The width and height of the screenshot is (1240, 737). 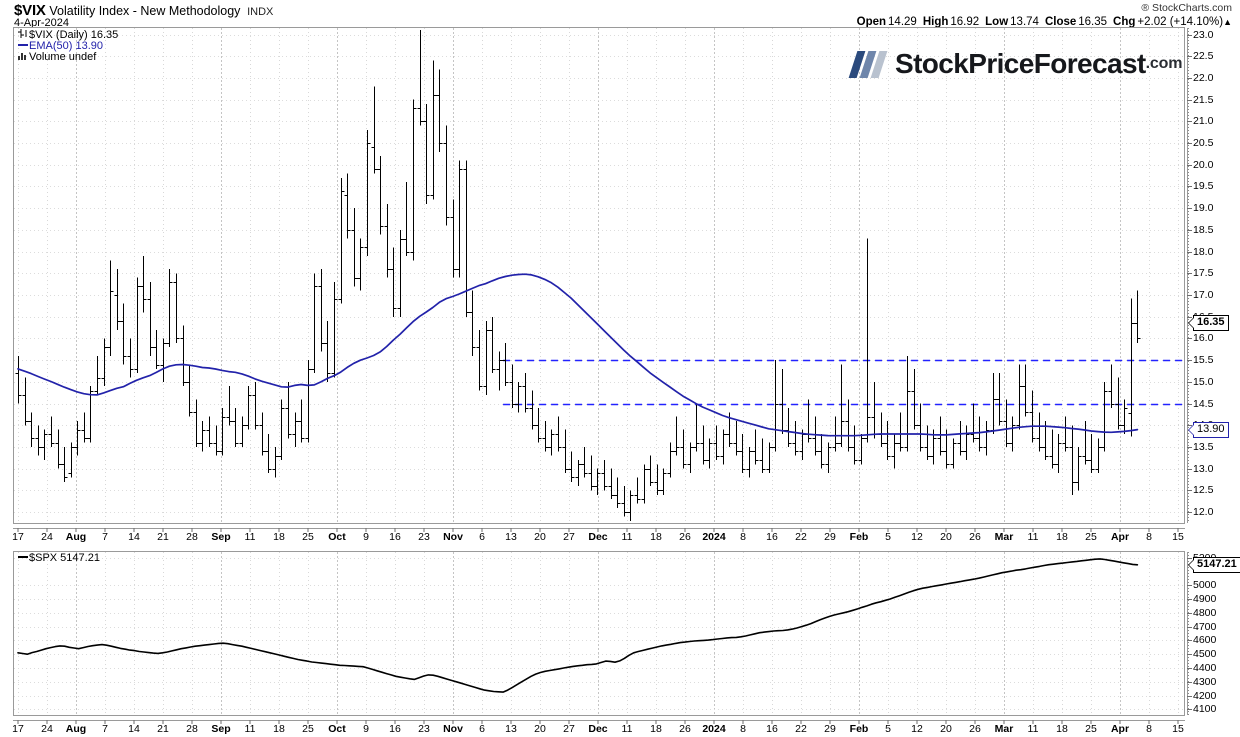 I want to click on axis-tick-label: Feb, so click(x=859, y=537).